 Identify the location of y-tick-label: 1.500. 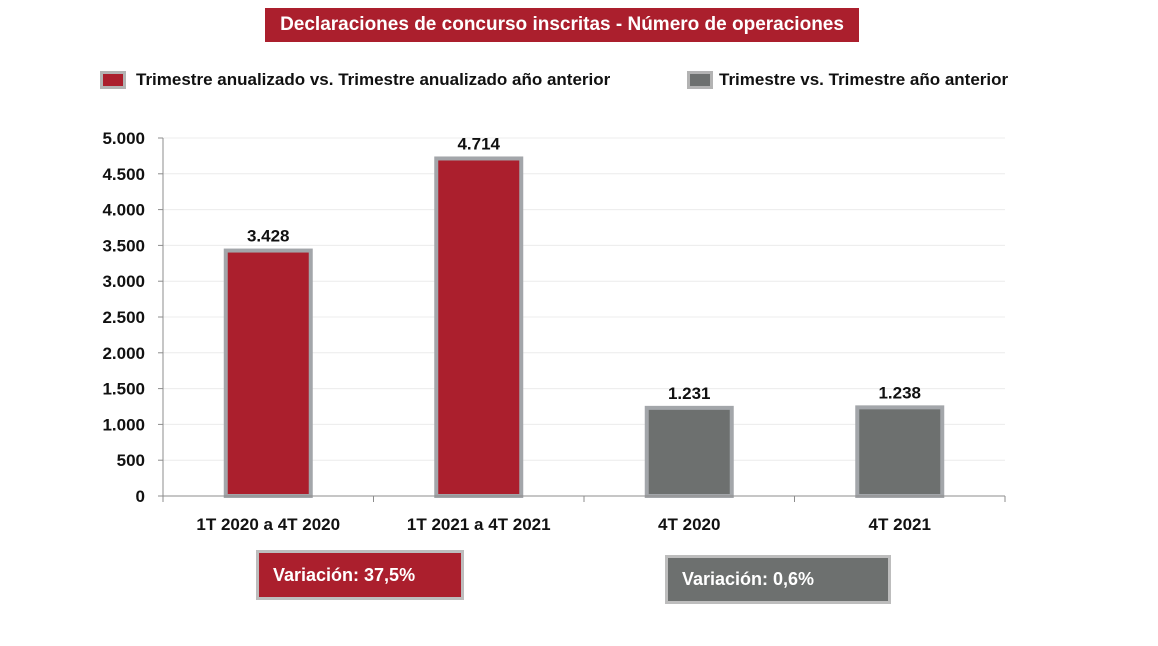
(123, 389).